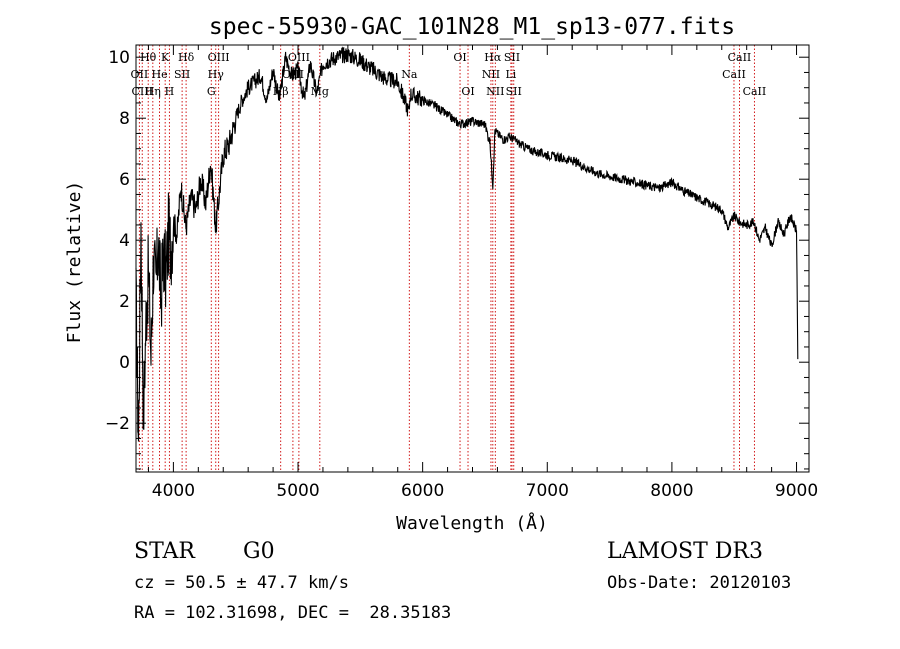  What do you see at coordinates (124, 180) in the screenshot?
I see `y-tick-label-4: 6` at bounding box center [124, 180].